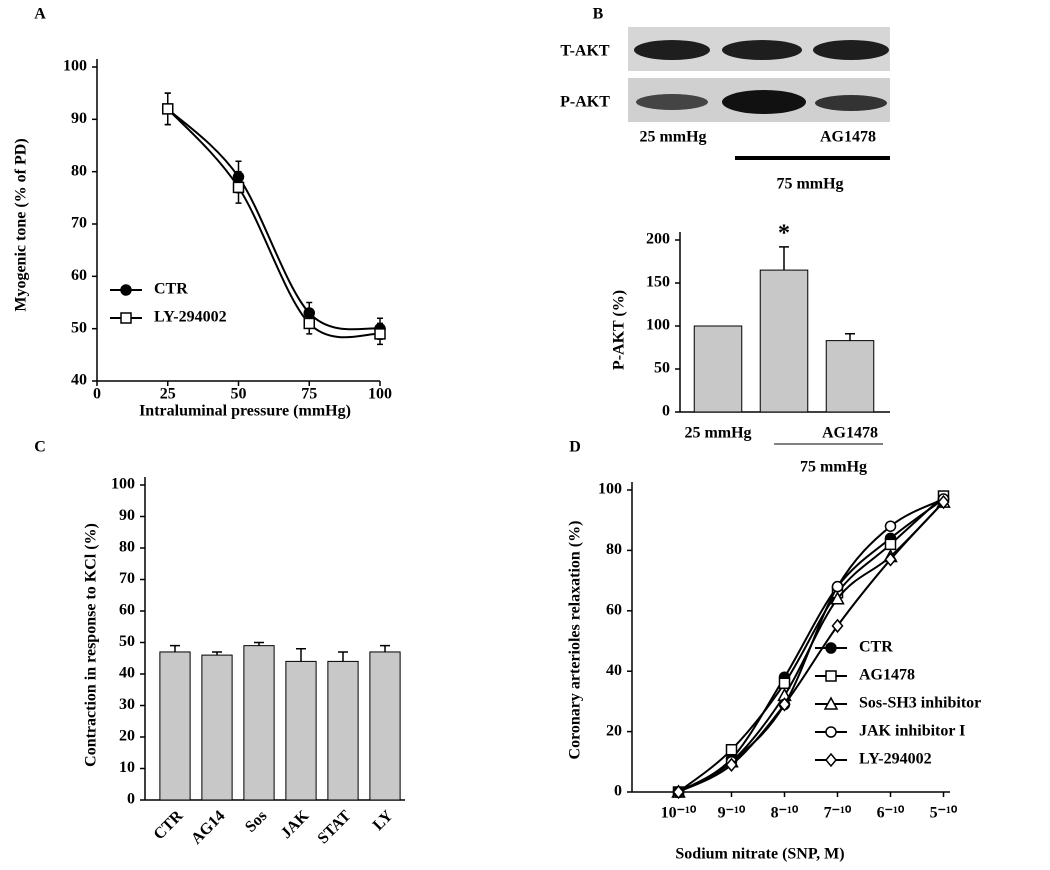  What do you see at coordinates (585, 102) in the screenshot?
I see `blot-row-label: P-AKT` at bounding box center [585, 102].